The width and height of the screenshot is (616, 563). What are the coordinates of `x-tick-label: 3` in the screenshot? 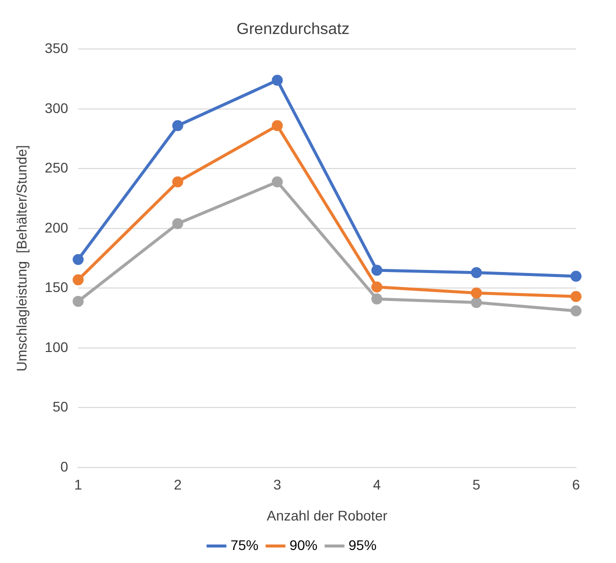 It's located at (277, 484).